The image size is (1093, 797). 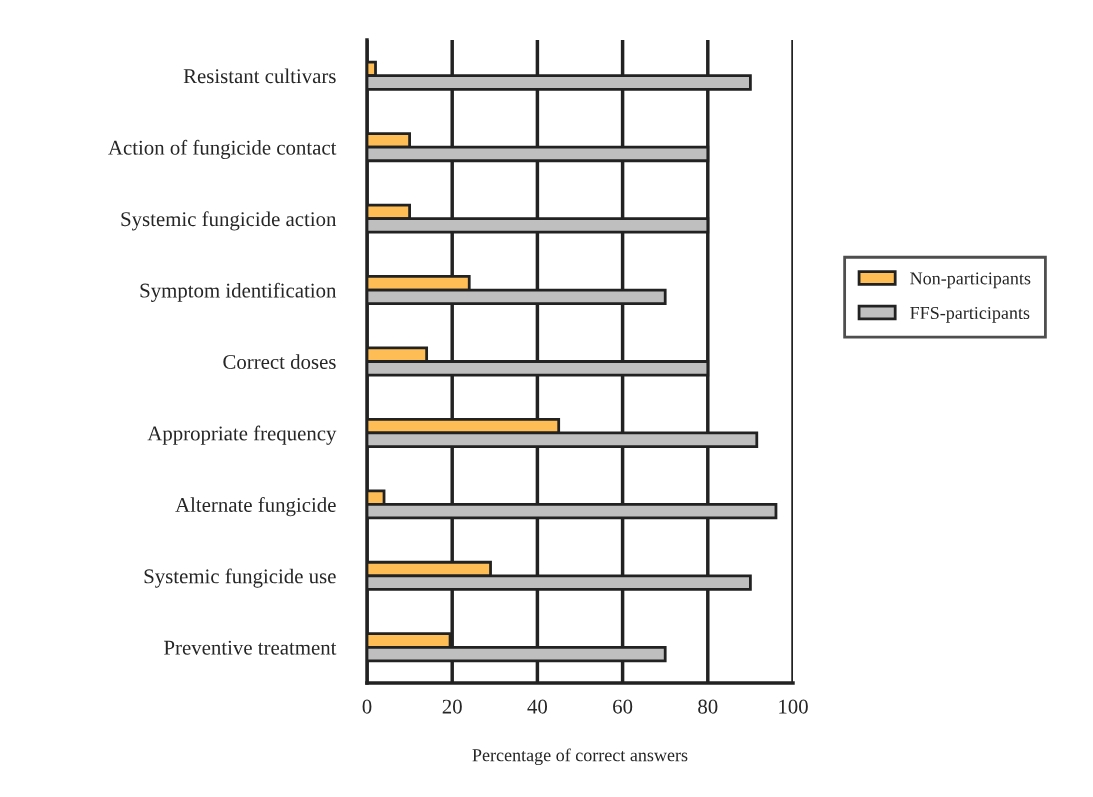 I want to click on y-tick-label: Resistant cultivars, so click(x=259, y=76).